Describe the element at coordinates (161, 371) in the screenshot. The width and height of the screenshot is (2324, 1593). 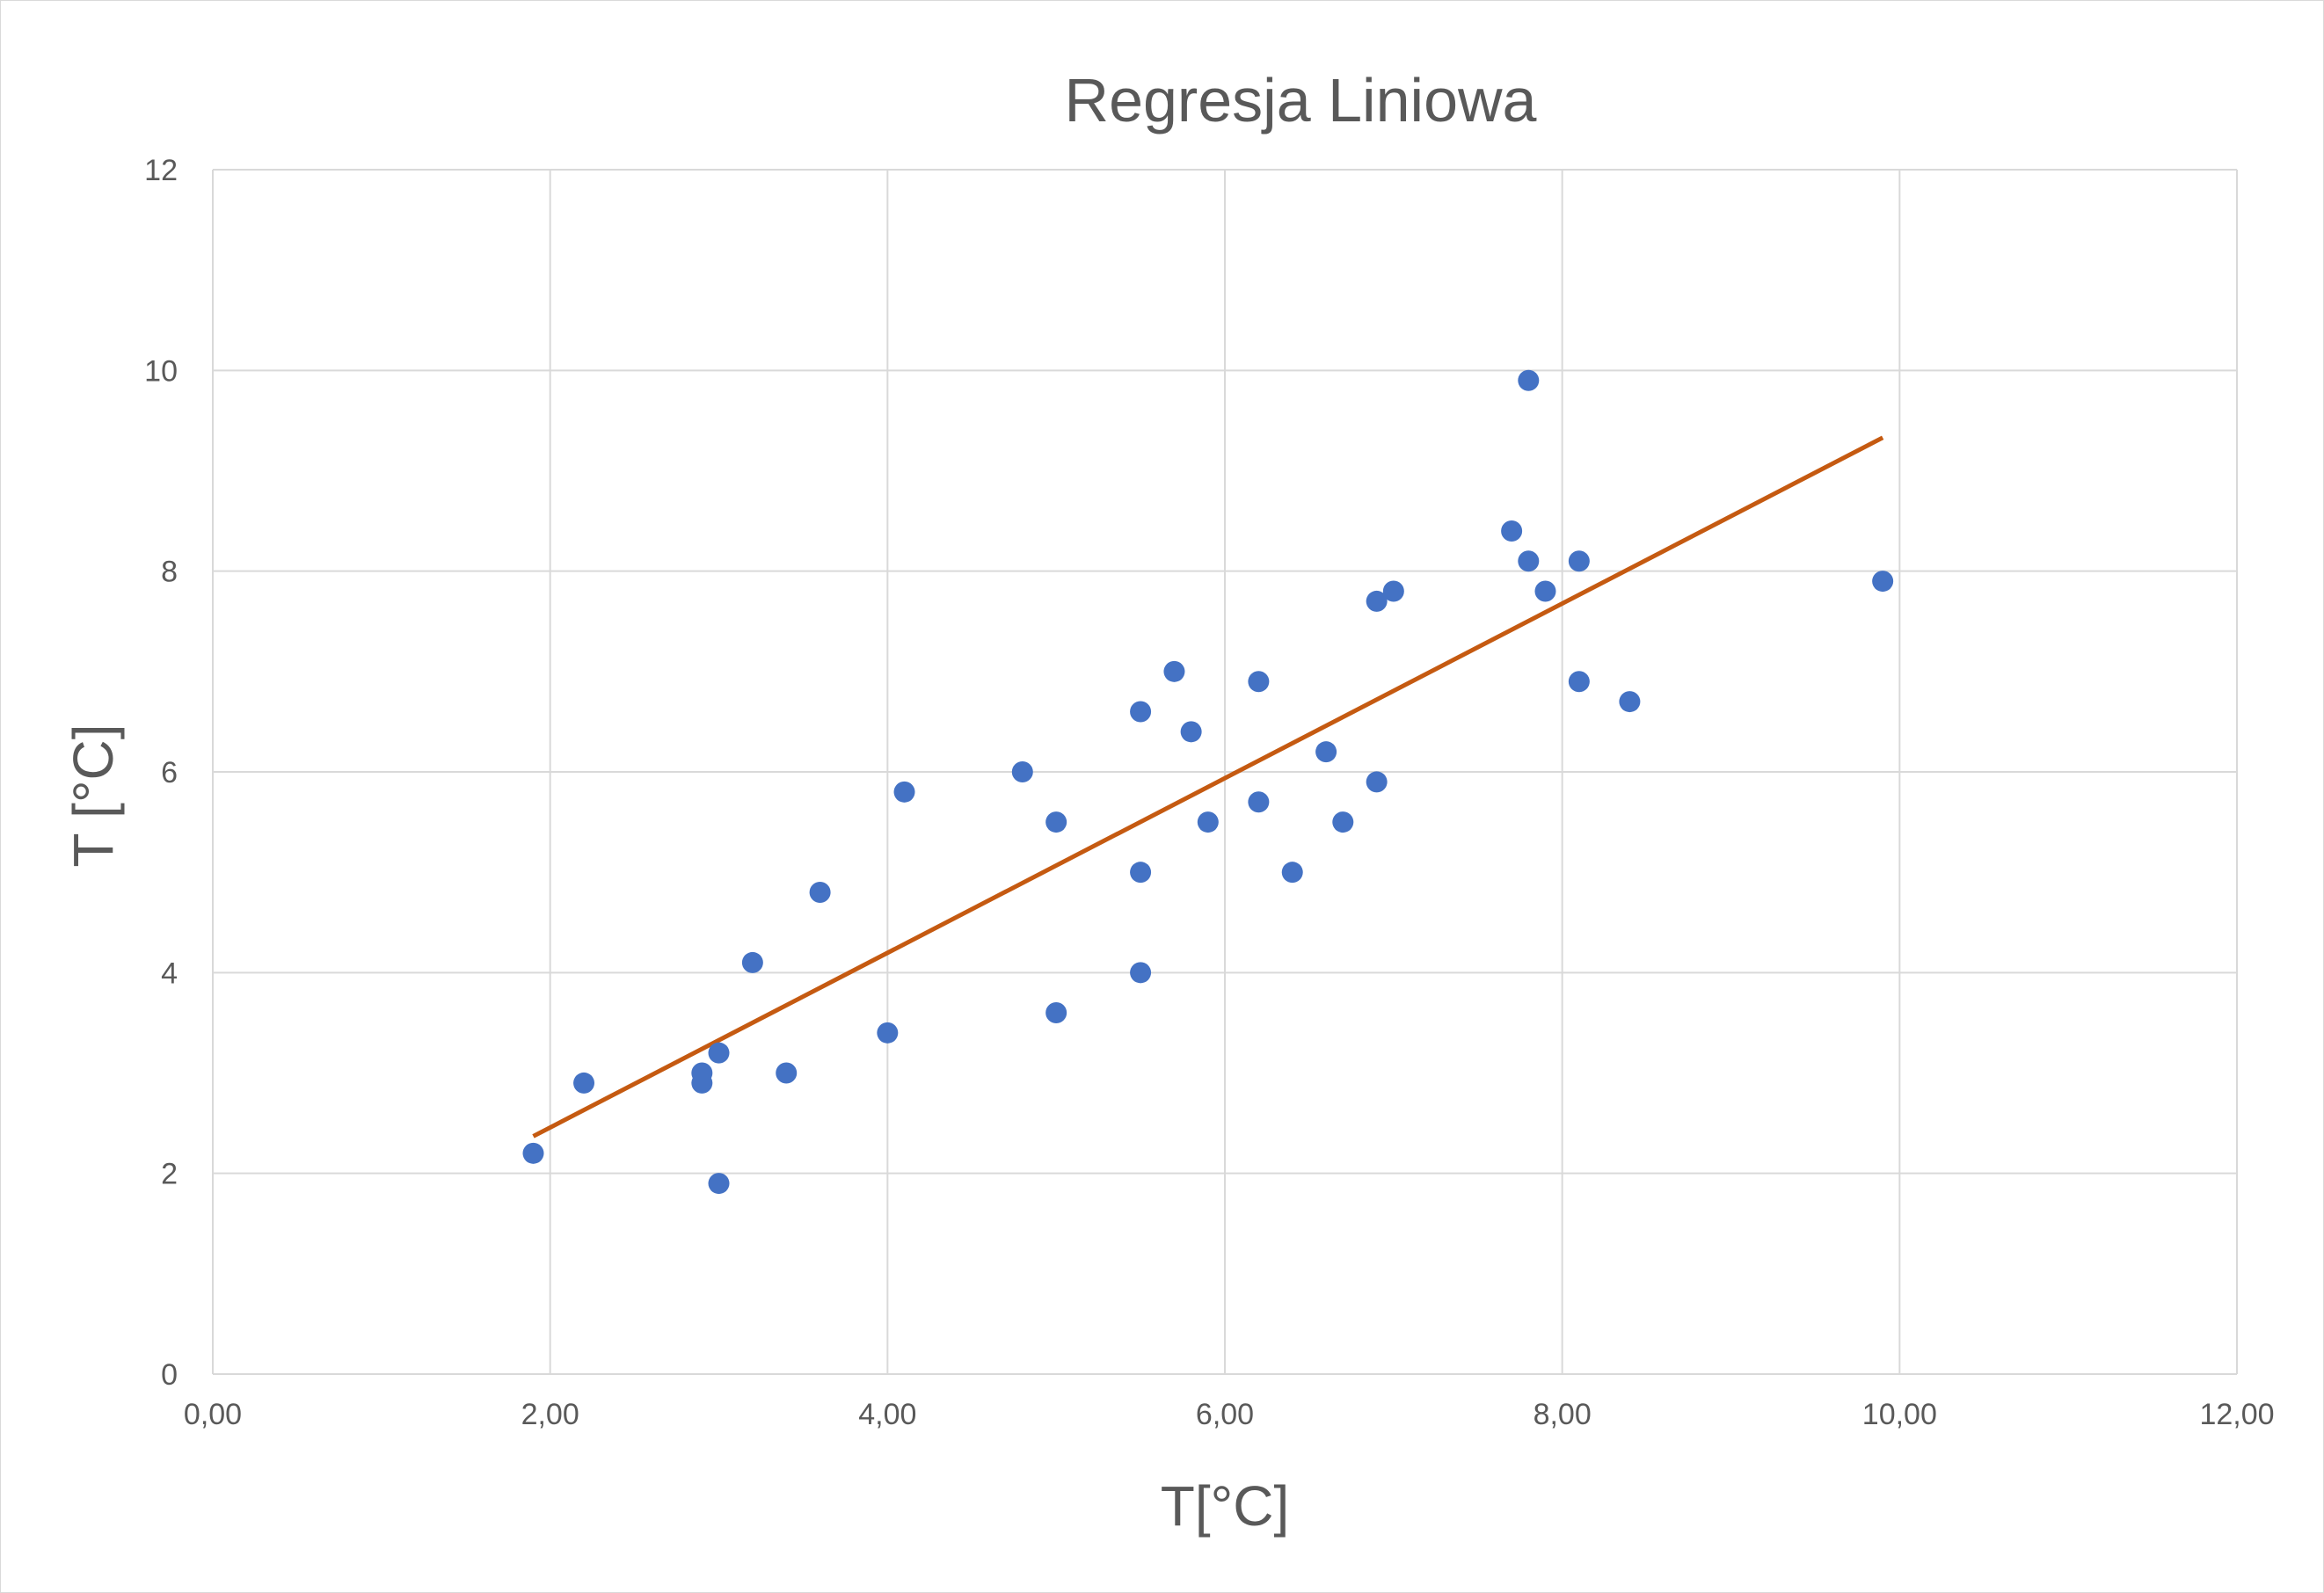
I see `y-tick-label: 10` at that location.